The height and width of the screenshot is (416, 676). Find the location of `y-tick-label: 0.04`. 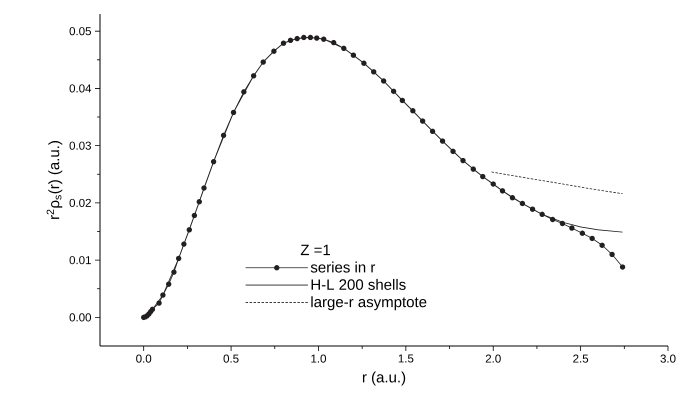

y-tick-label: 0.04 is located at coordinates (81, 88).